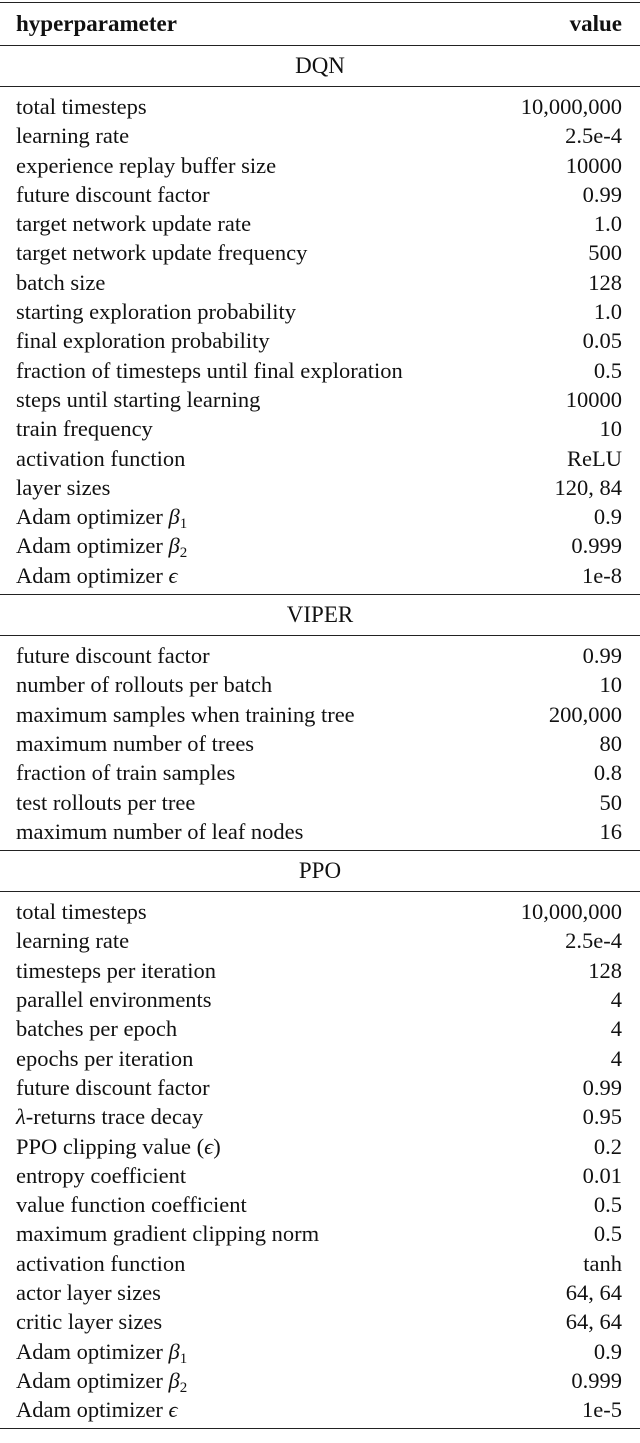  I want to click on table-row: layer sizes 120, 84, so click(320, 487).